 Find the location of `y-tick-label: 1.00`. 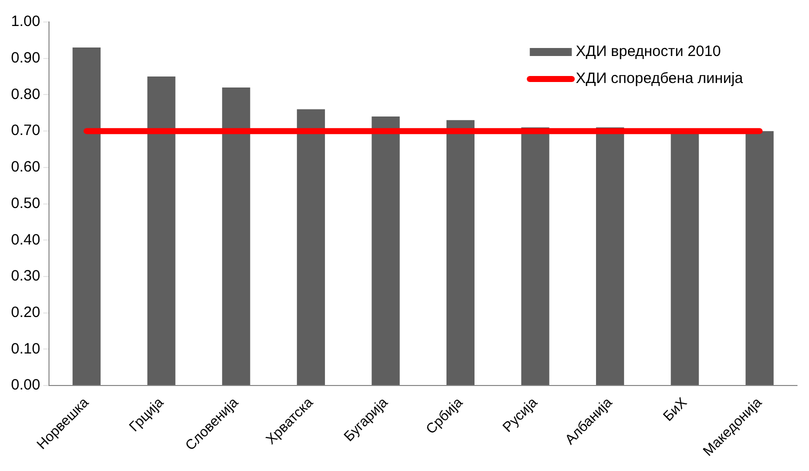

y-tick-label: 1.00 is located at coordinates (25, 21).